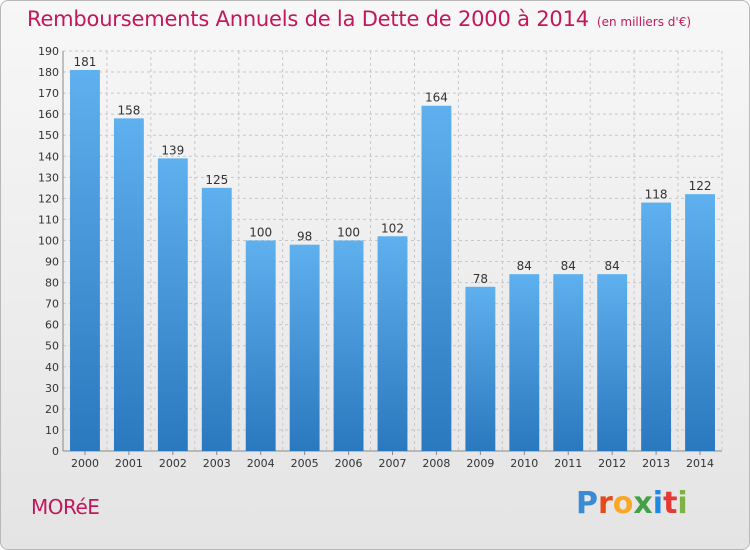 This screenshot has height=550, width=750. What do you see at coordinates (85, 463) in the screenshot?
I see `x-tick-label: 2000` at bounding box center [85, 463].